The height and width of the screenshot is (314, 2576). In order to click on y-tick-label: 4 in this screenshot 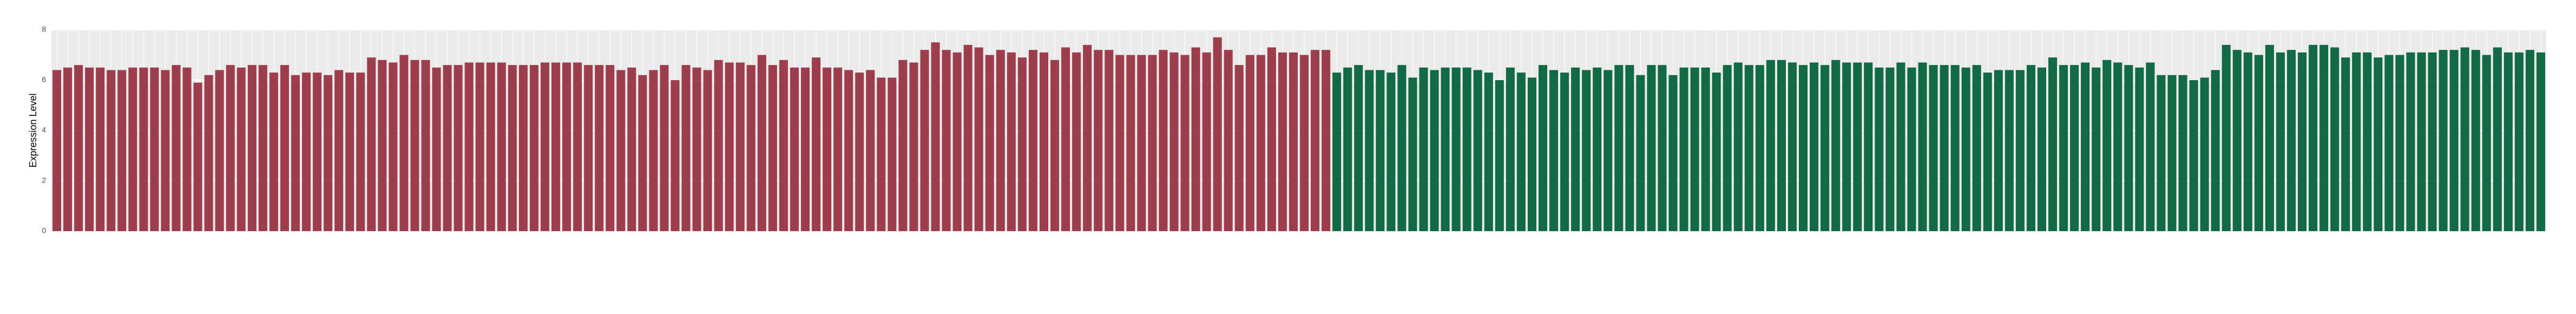, I will do `click(44, 130)`.